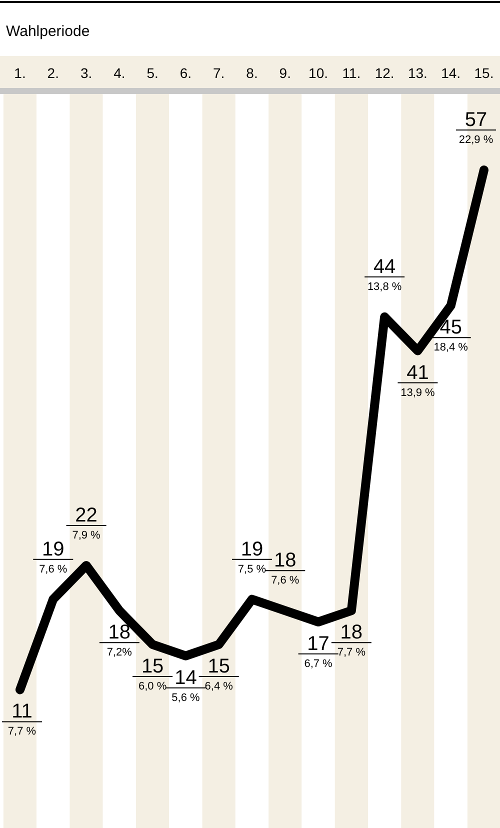 The height and width of the screenshot is (828, 500). I want to click on x-tick-label: 15., so click(484, 73).